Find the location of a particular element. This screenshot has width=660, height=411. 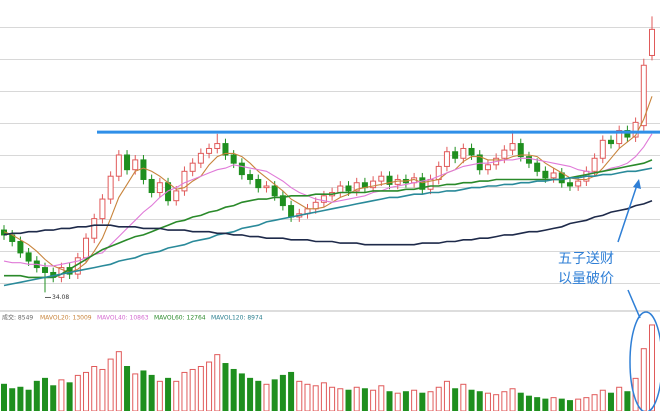

volume-label: MAVOL60: 12764 is located at coordinates (180, 318).